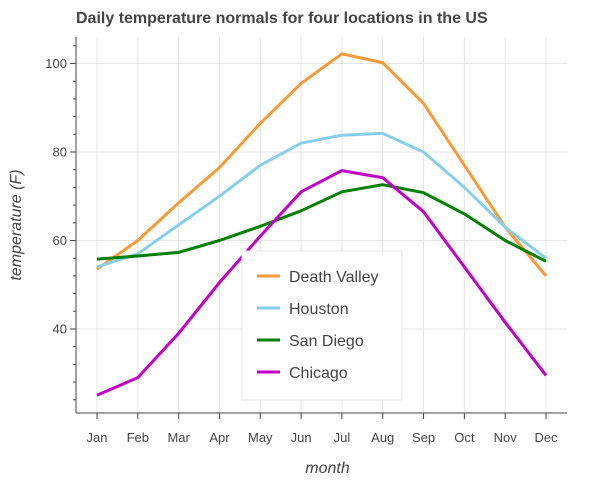 Image resolution: width=607 pixels, height=481 pixels. What do you see at coordinates (326, 341) in the screenshot?
I see `legend-label: San Diego` at bounding box center [326, 341].